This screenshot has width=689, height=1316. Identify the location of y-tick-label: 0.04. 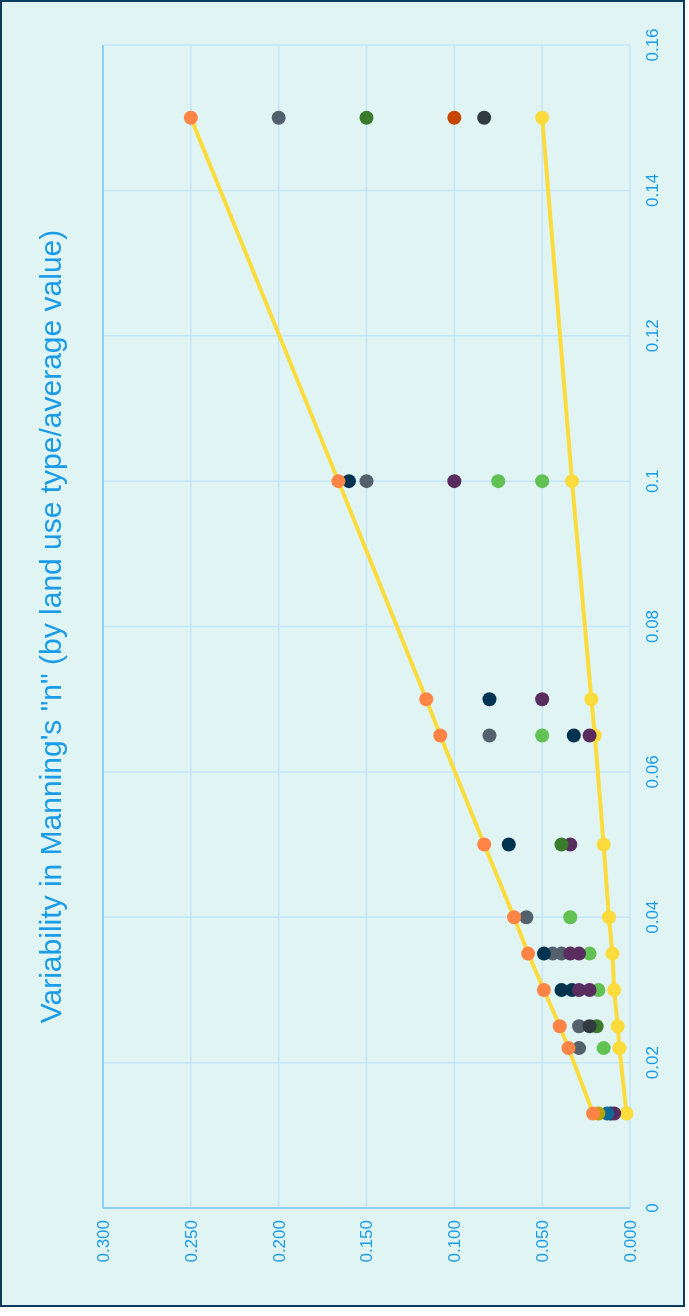
(652, 917).